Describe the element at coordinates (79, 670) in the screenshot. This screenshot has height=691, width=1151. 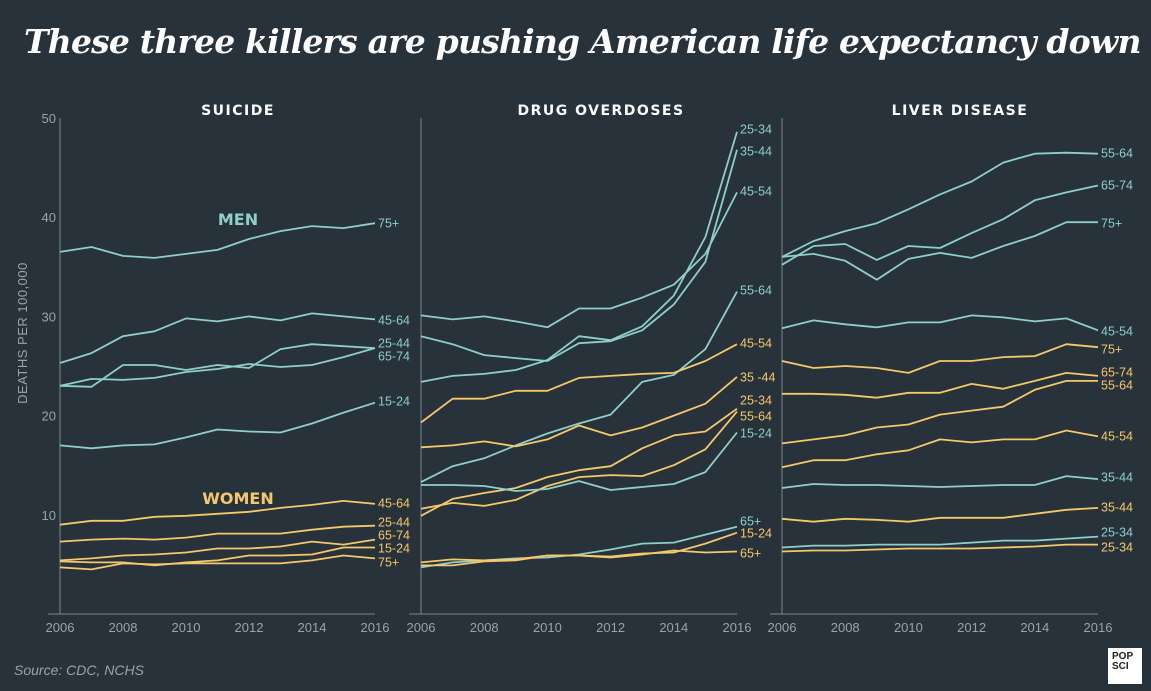
I see `source-note: Source: CDC, NCHS` at that location.